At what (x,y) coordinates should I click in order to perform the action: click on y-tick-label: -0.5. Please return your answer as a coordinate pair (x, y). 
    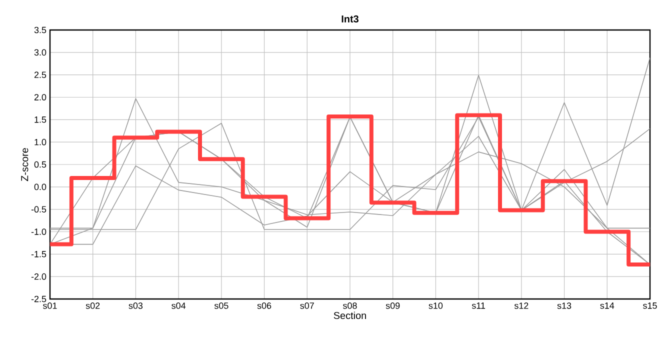
    Looking at the image, I should click on (38, 209).